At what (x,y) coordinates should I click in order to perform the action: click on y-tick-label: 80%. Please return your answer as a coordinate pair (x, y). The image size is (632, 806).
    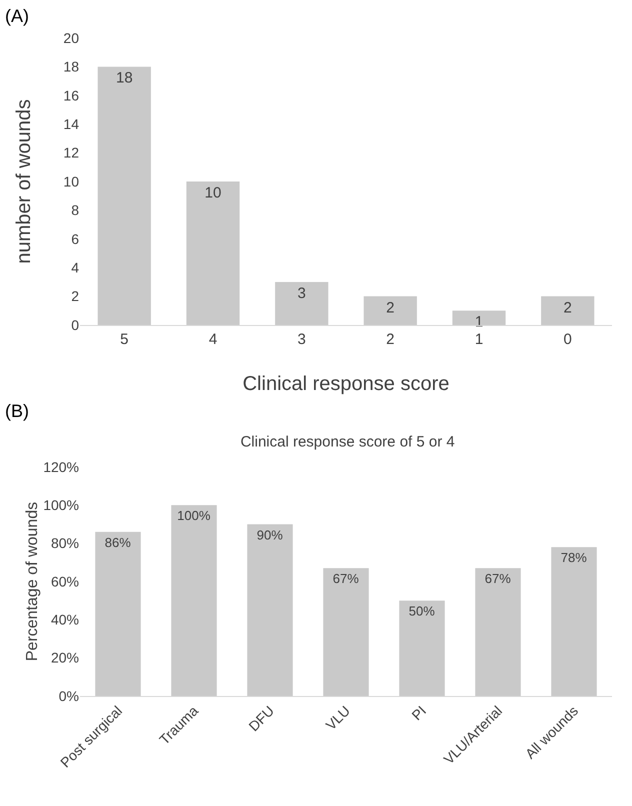
    Looking at the image, I should click on (64, 543).